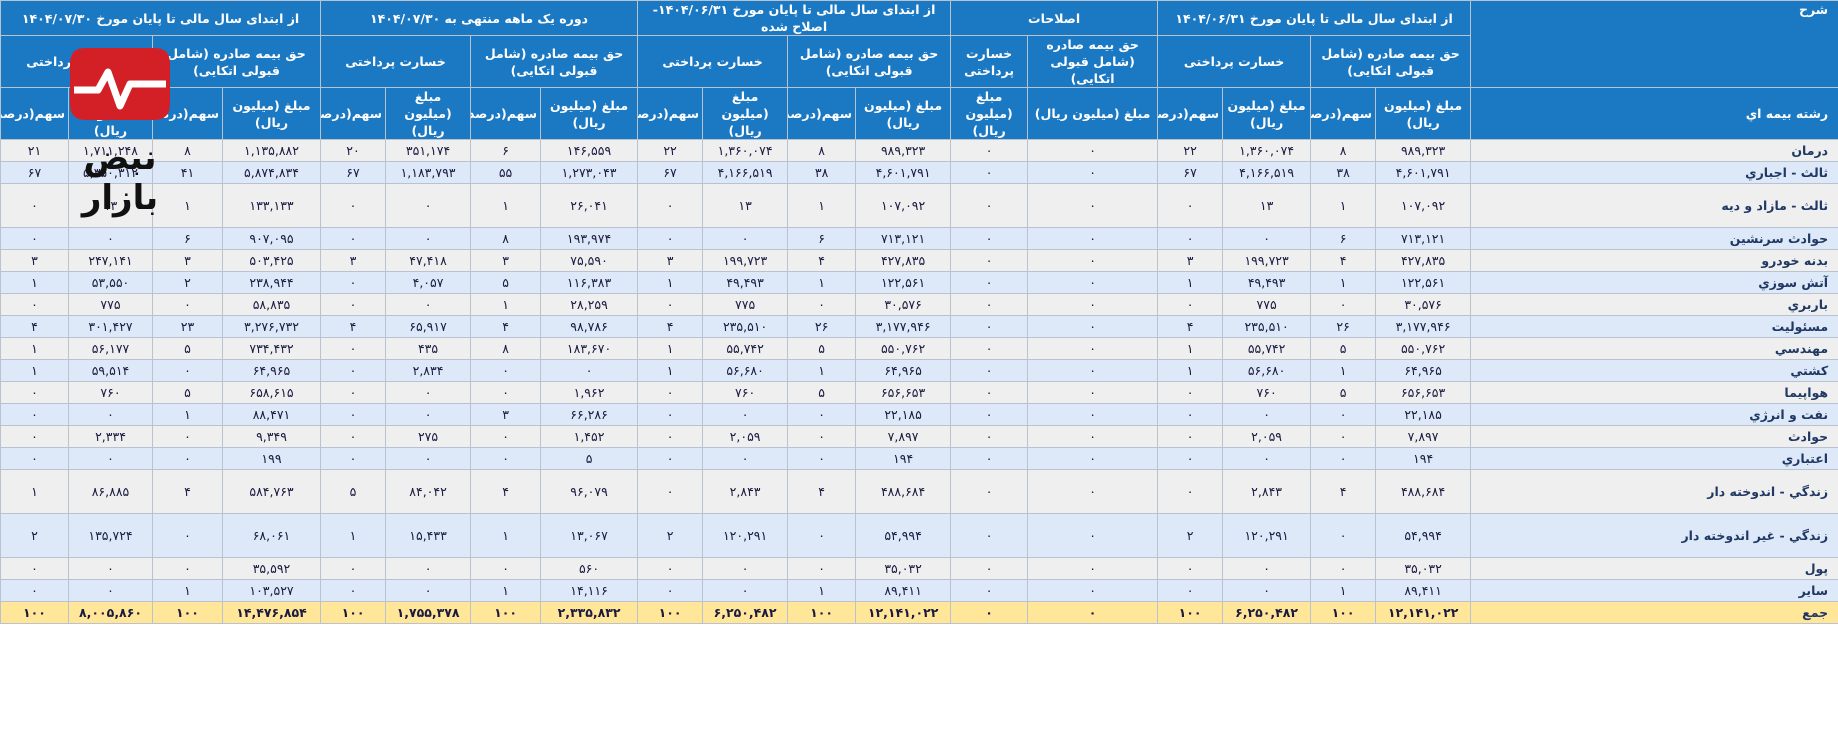  Describe the element at coordinates (745, 113) in the screenshot. I see `column-header: مبلغ (میلیون ریال)` at that location.